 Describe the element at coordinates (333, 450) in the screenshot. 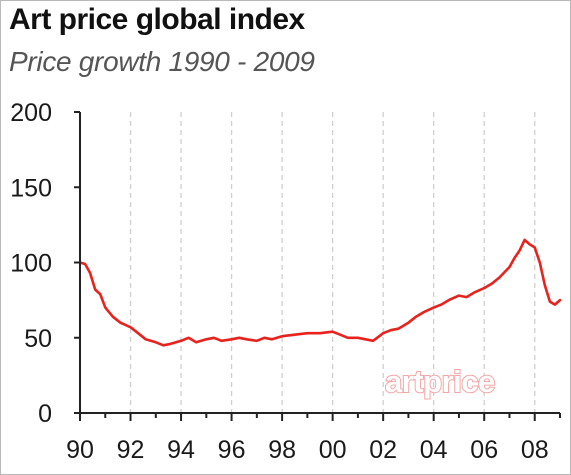

I see `x-tick-label: 00` at that location.